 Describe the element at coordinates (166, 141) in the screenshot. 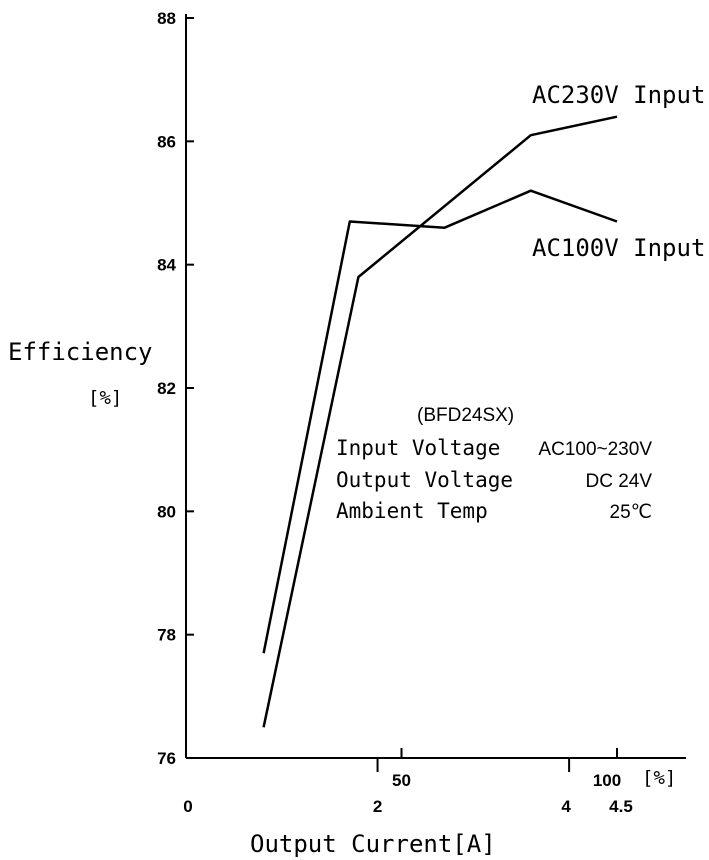

I see `y-tick-label: 86` at that location.